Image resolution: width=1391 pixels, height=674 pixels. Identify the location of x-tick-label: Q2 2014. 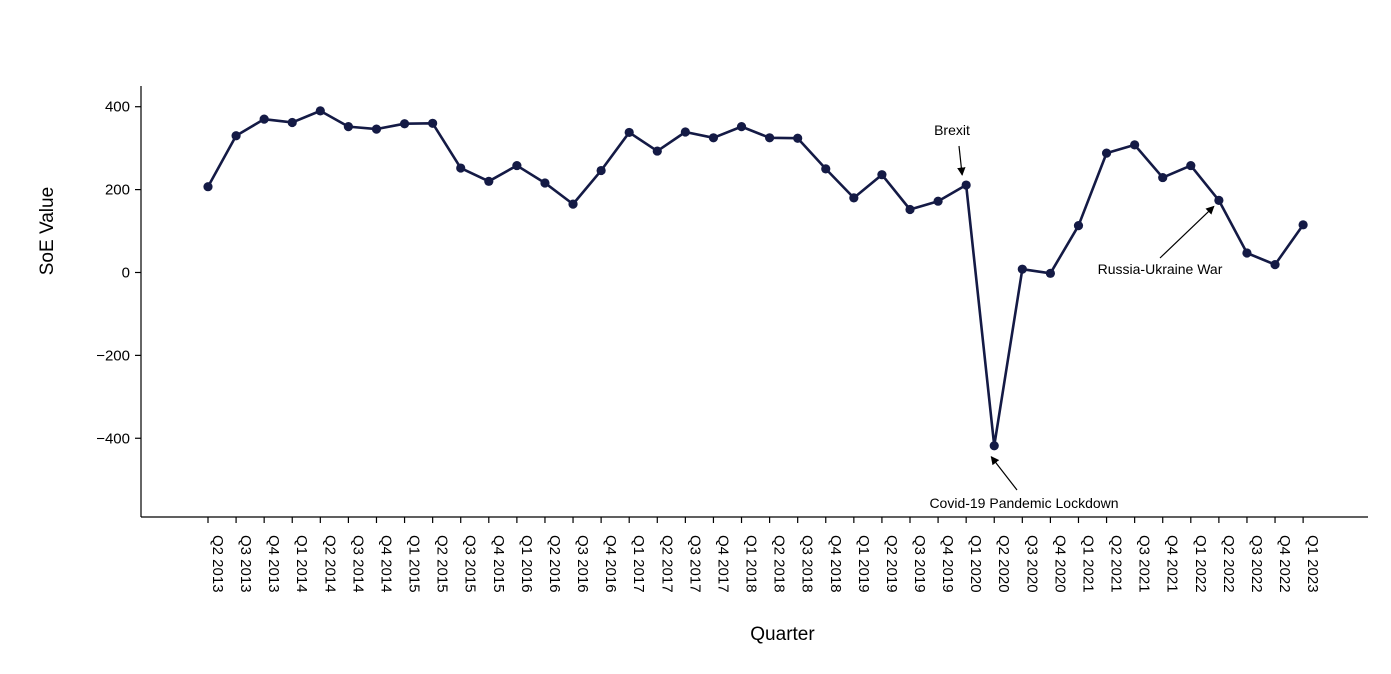
(329, 564).